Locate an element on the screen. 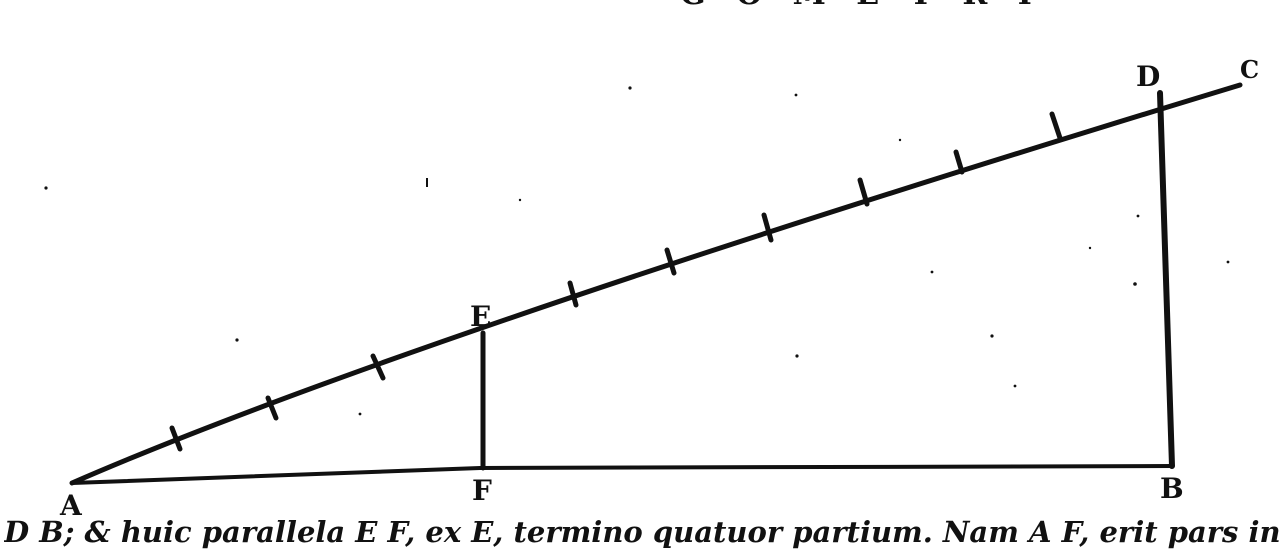 Image resolution: width=1281 pixels, height=550 pixels. point-label-d: D is located at coordinates (1148, 76).